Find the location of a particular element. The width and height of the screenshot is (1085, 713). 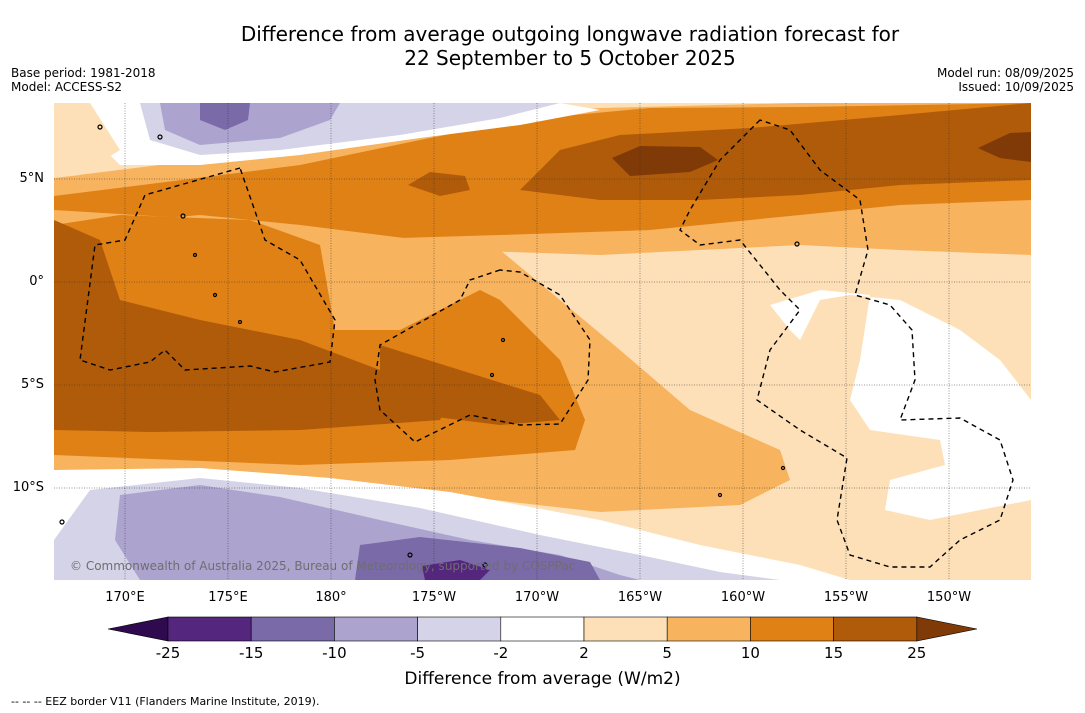

model-run: Model run: 08/09/2025 is located at coordinates (1005, 73).